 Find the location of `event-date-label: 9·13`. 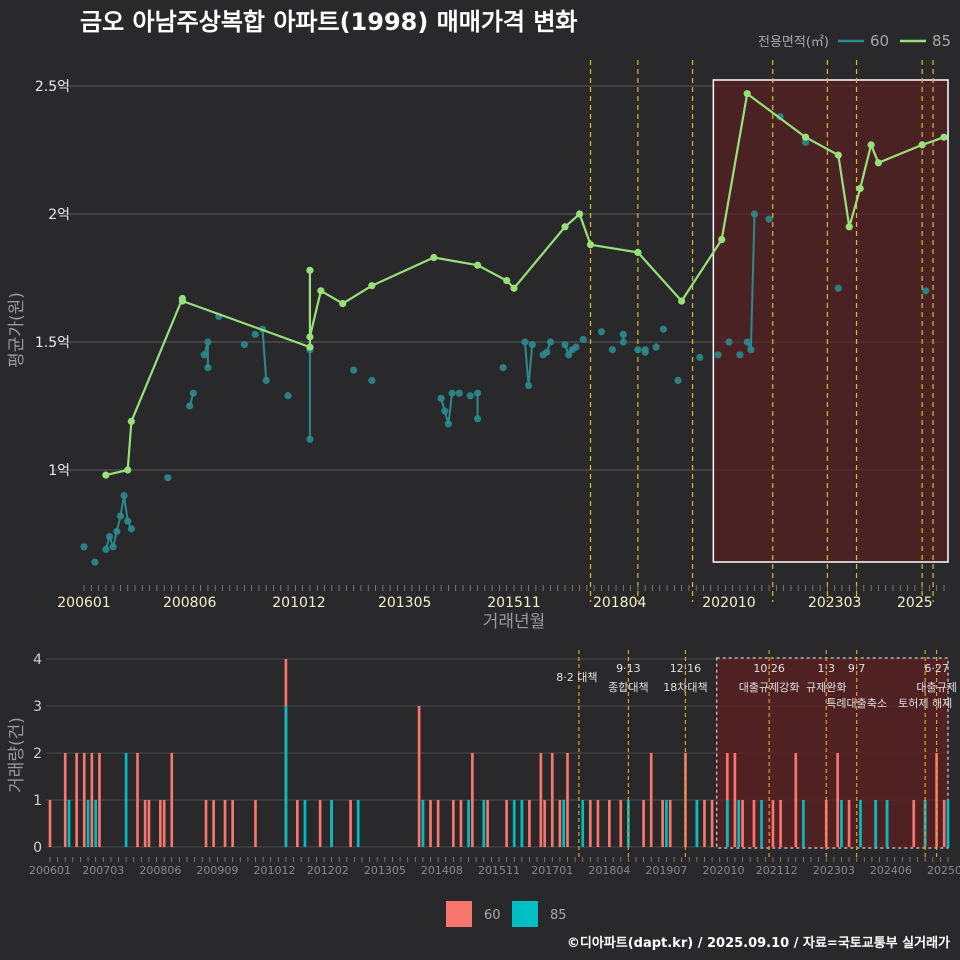

event-date-label: 9·13 is located at coordinates (628, 668).